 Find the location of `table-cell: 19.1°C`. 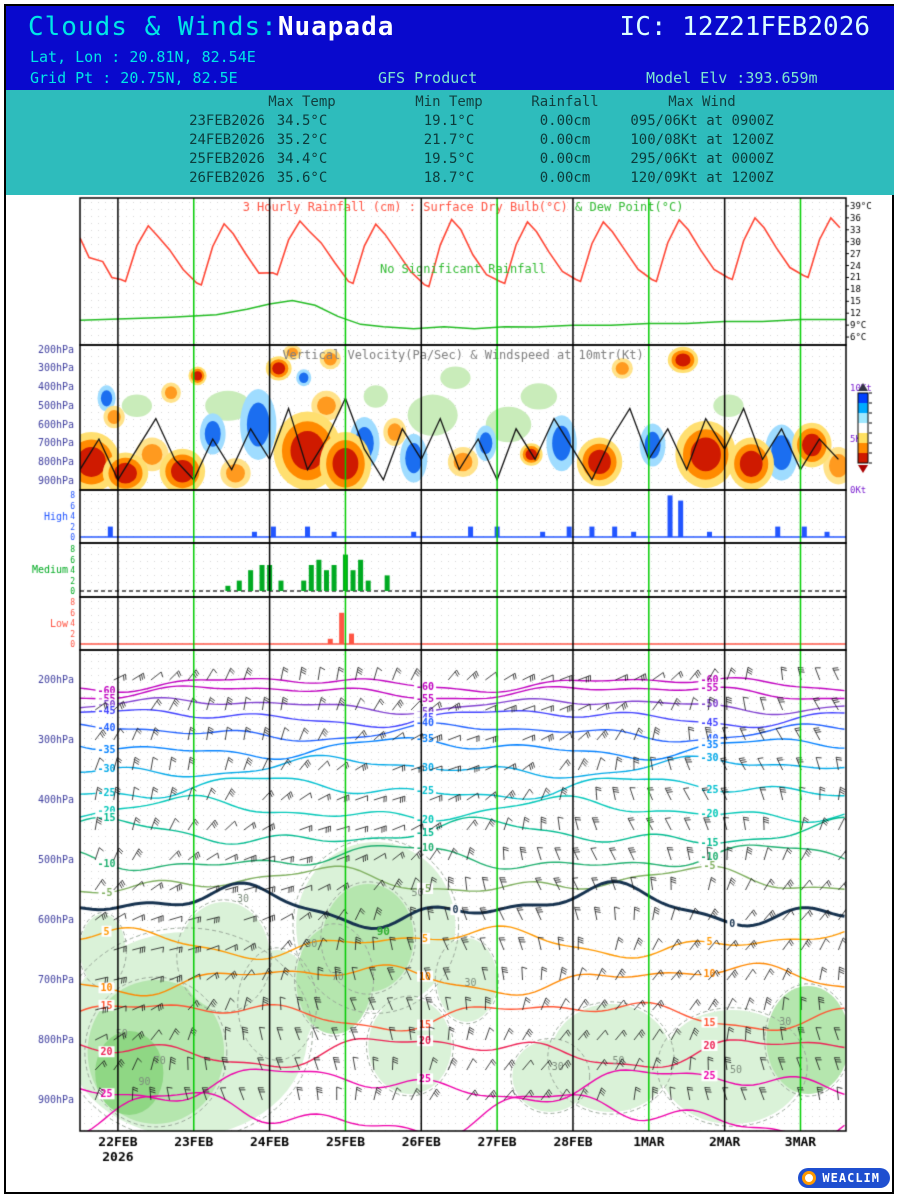

table-cell: 19.1°C is located at coordinates (449, 121).